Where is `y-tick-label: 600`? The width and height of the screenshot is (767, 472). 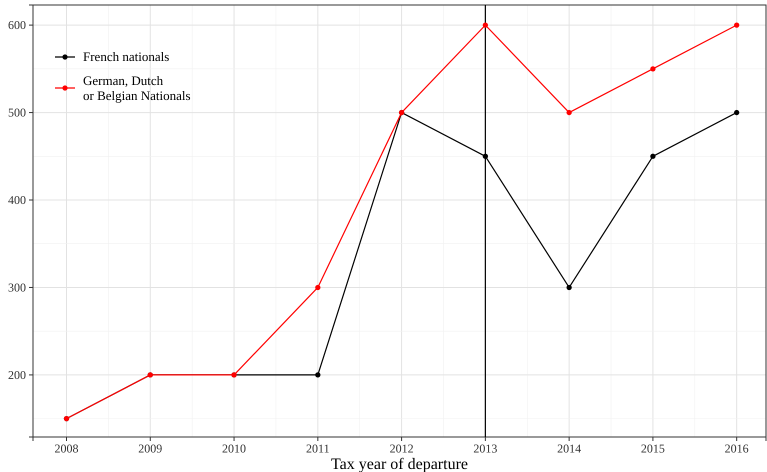
y-tick-label: 600 is located at coordinates (17, 25).